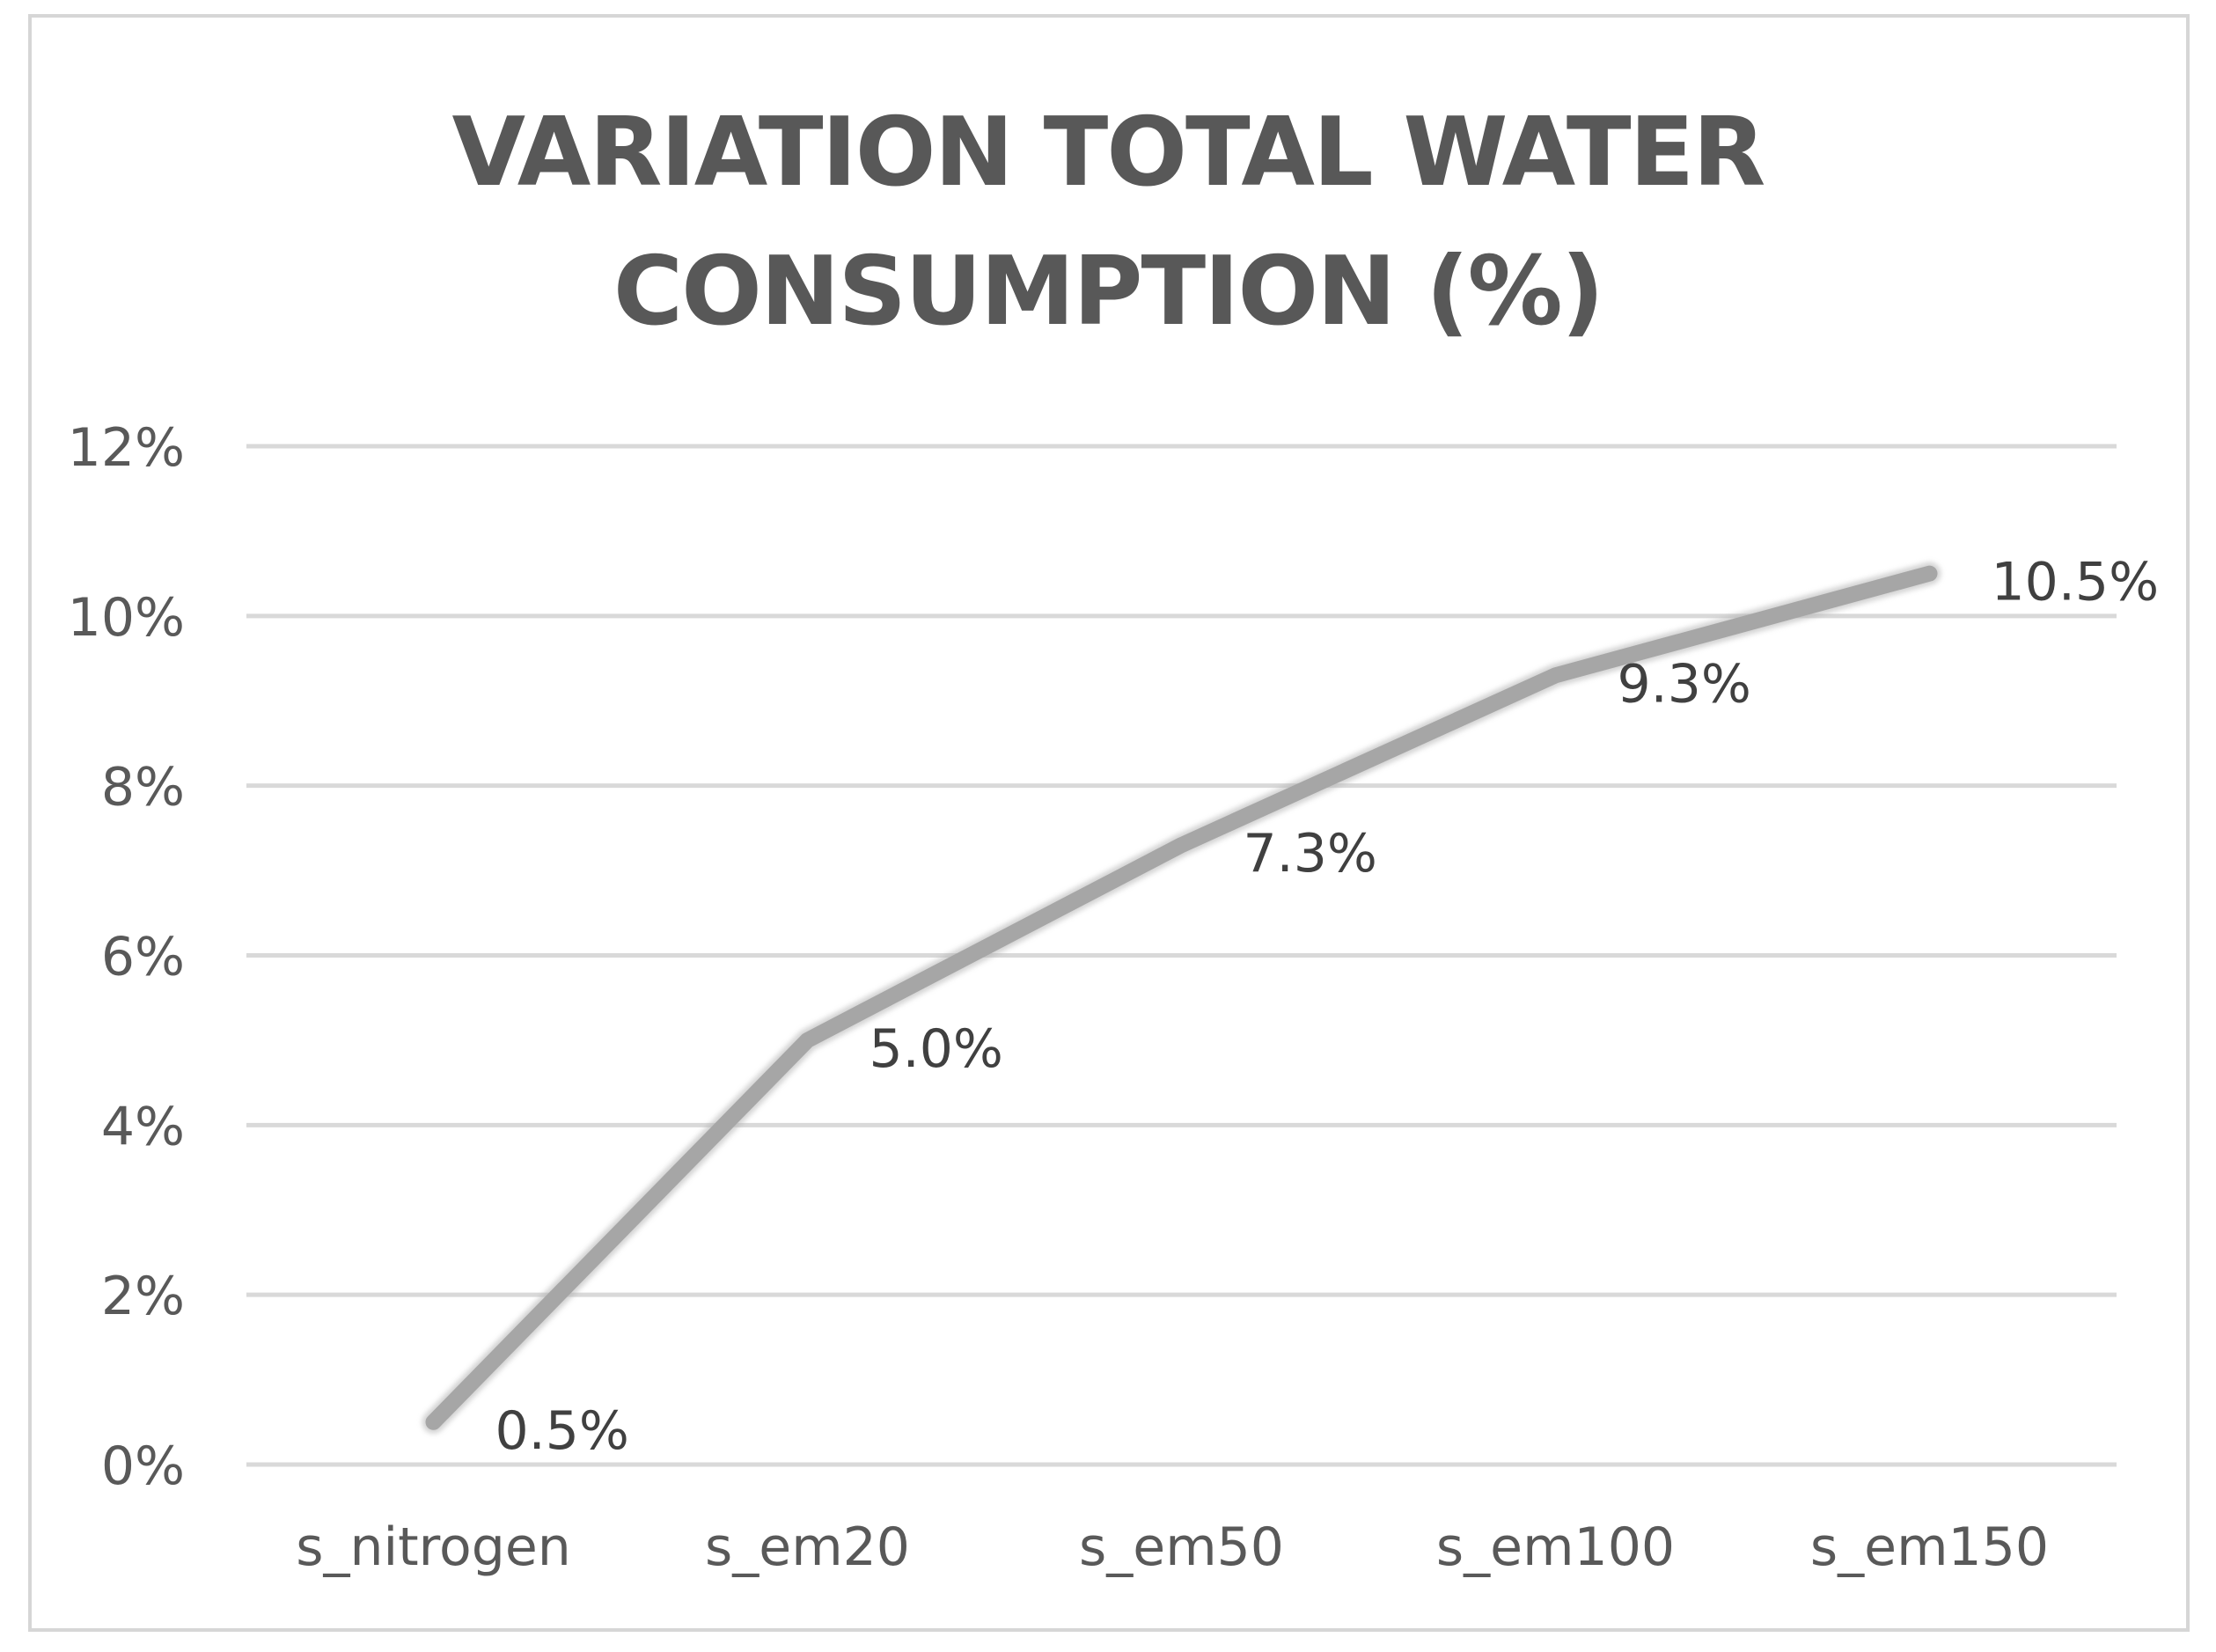 The width and height of the screenshot is (2216, 1652). Describe the element at coordinates (143, 1466) in the screenshot. I see `y-tick-label: 0%` at that location.